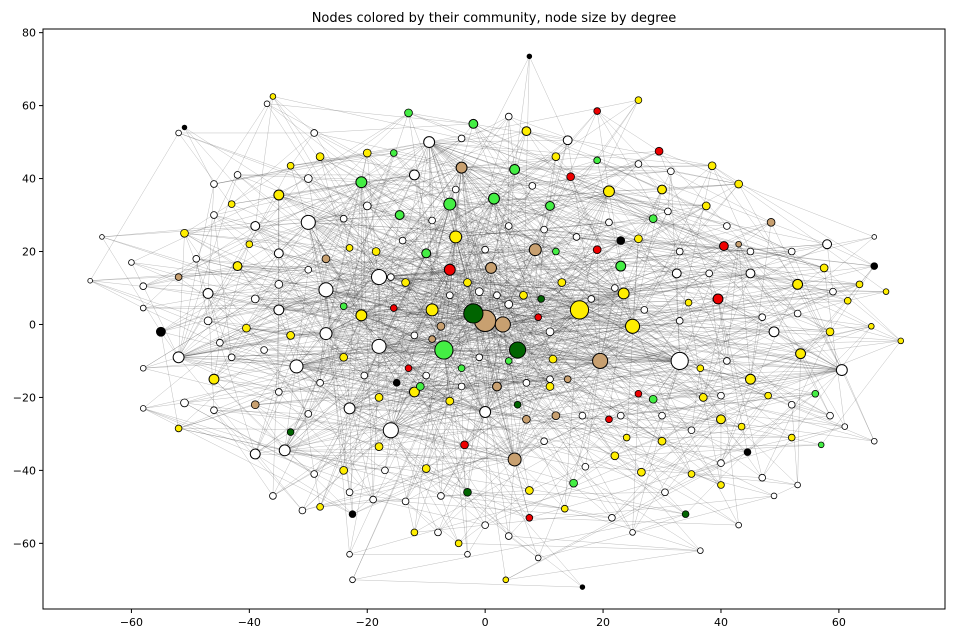 The width and height of the screenshot is (960, 644). Describe the element at coordinates (747, 452) in the screenshot. I see `node-black` at that location.